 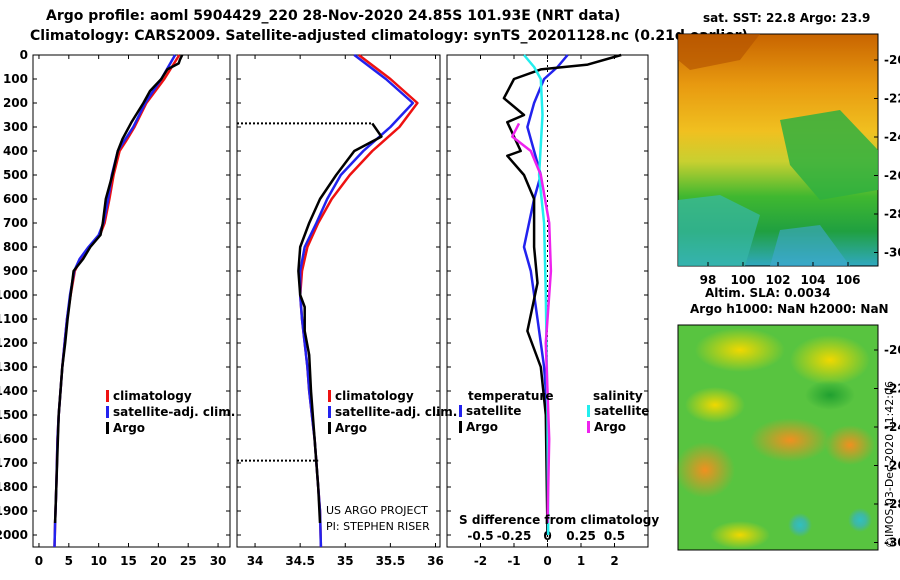 What do you see at coordinates (14, 463) in the screenshot?
I see `depth-tick-label: 1700` at bounding box center [14, 463].